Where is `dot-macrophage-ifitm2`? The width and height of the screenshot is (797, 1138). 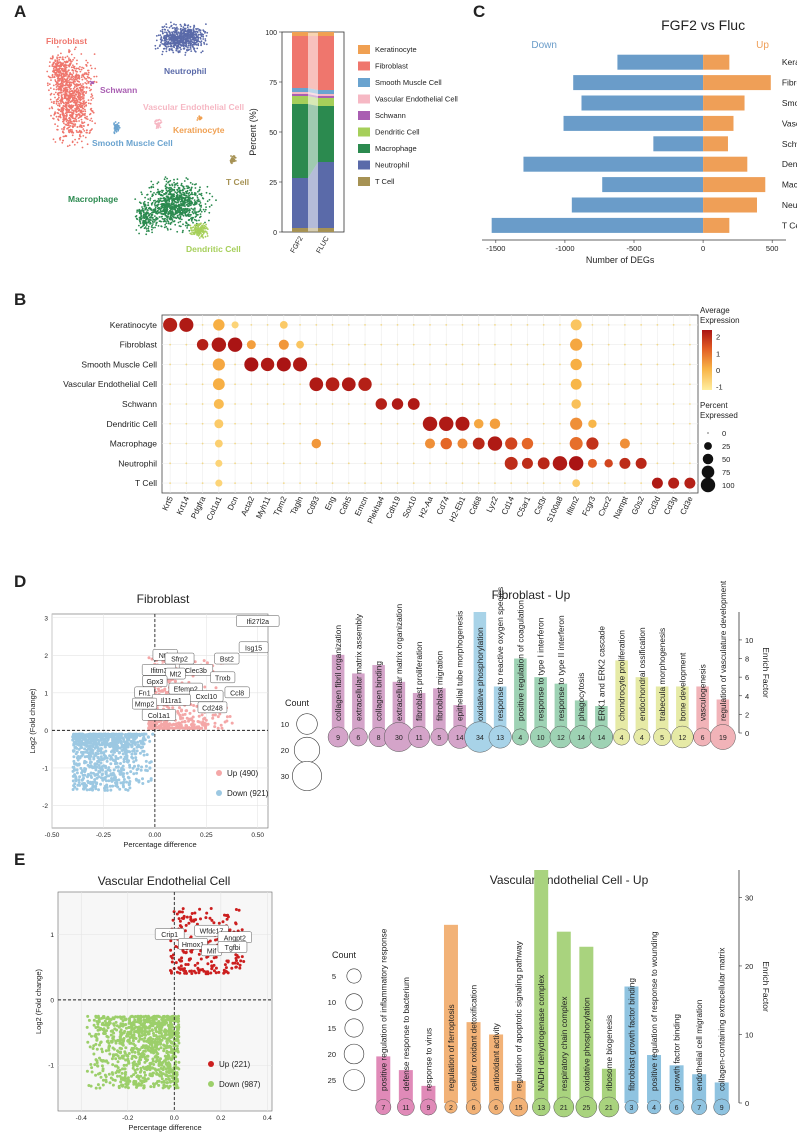
dot-macrophage-ifitm2 is located at coordinates (576, 444).